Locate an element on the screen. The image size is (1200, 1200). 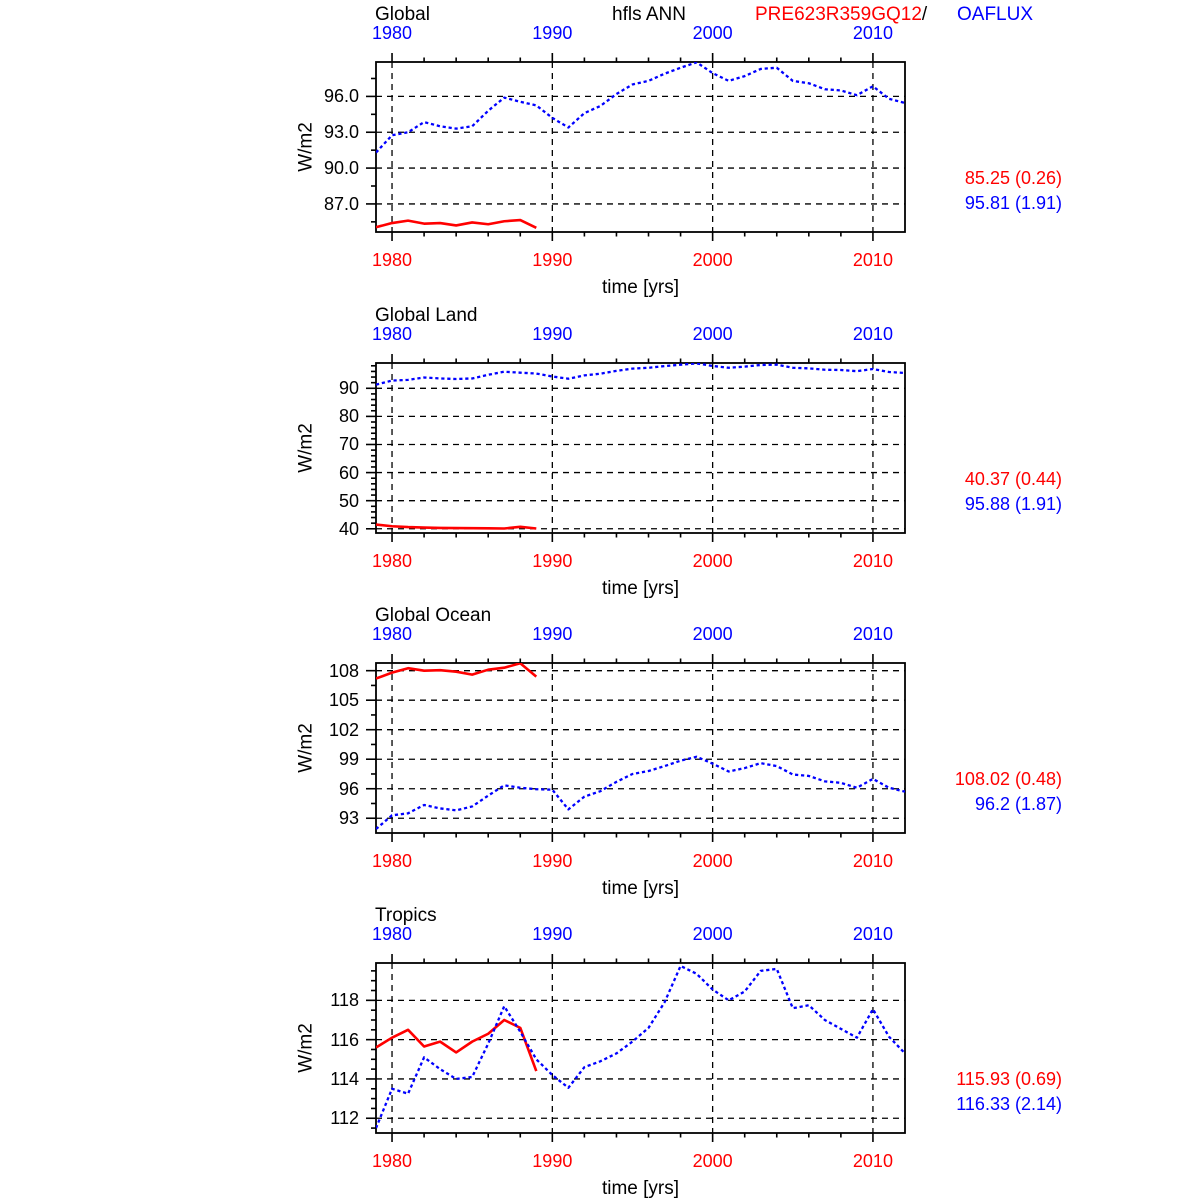
y-tick-label: 99 is located at coordinates (348, 759).